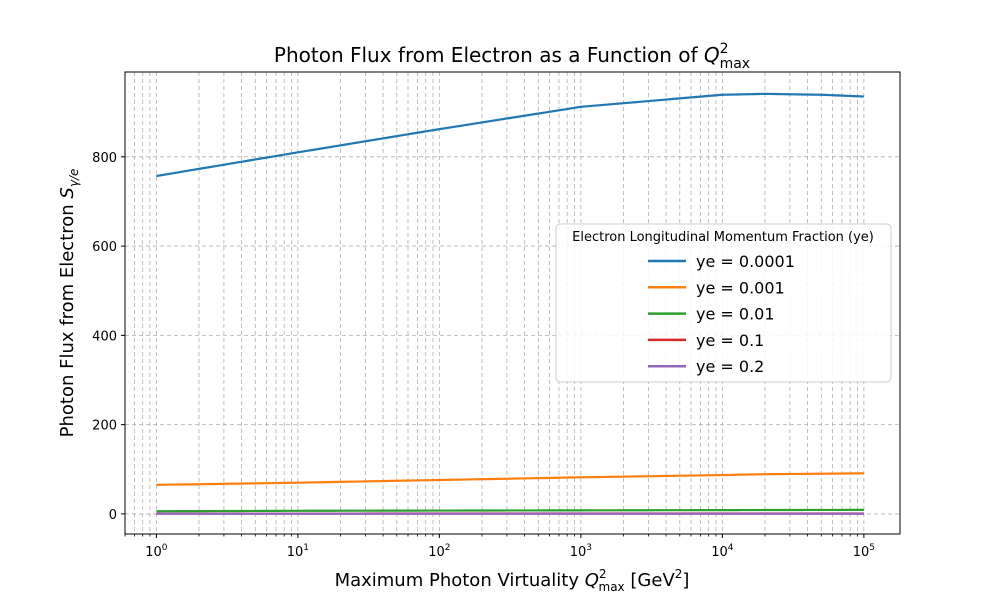 The width and height of the screenshot is (1000, 600). What do you see at coordinates (104, 158) in the screenshot?
I see `y-tick-label: 800` at bounding box center [104, 158].